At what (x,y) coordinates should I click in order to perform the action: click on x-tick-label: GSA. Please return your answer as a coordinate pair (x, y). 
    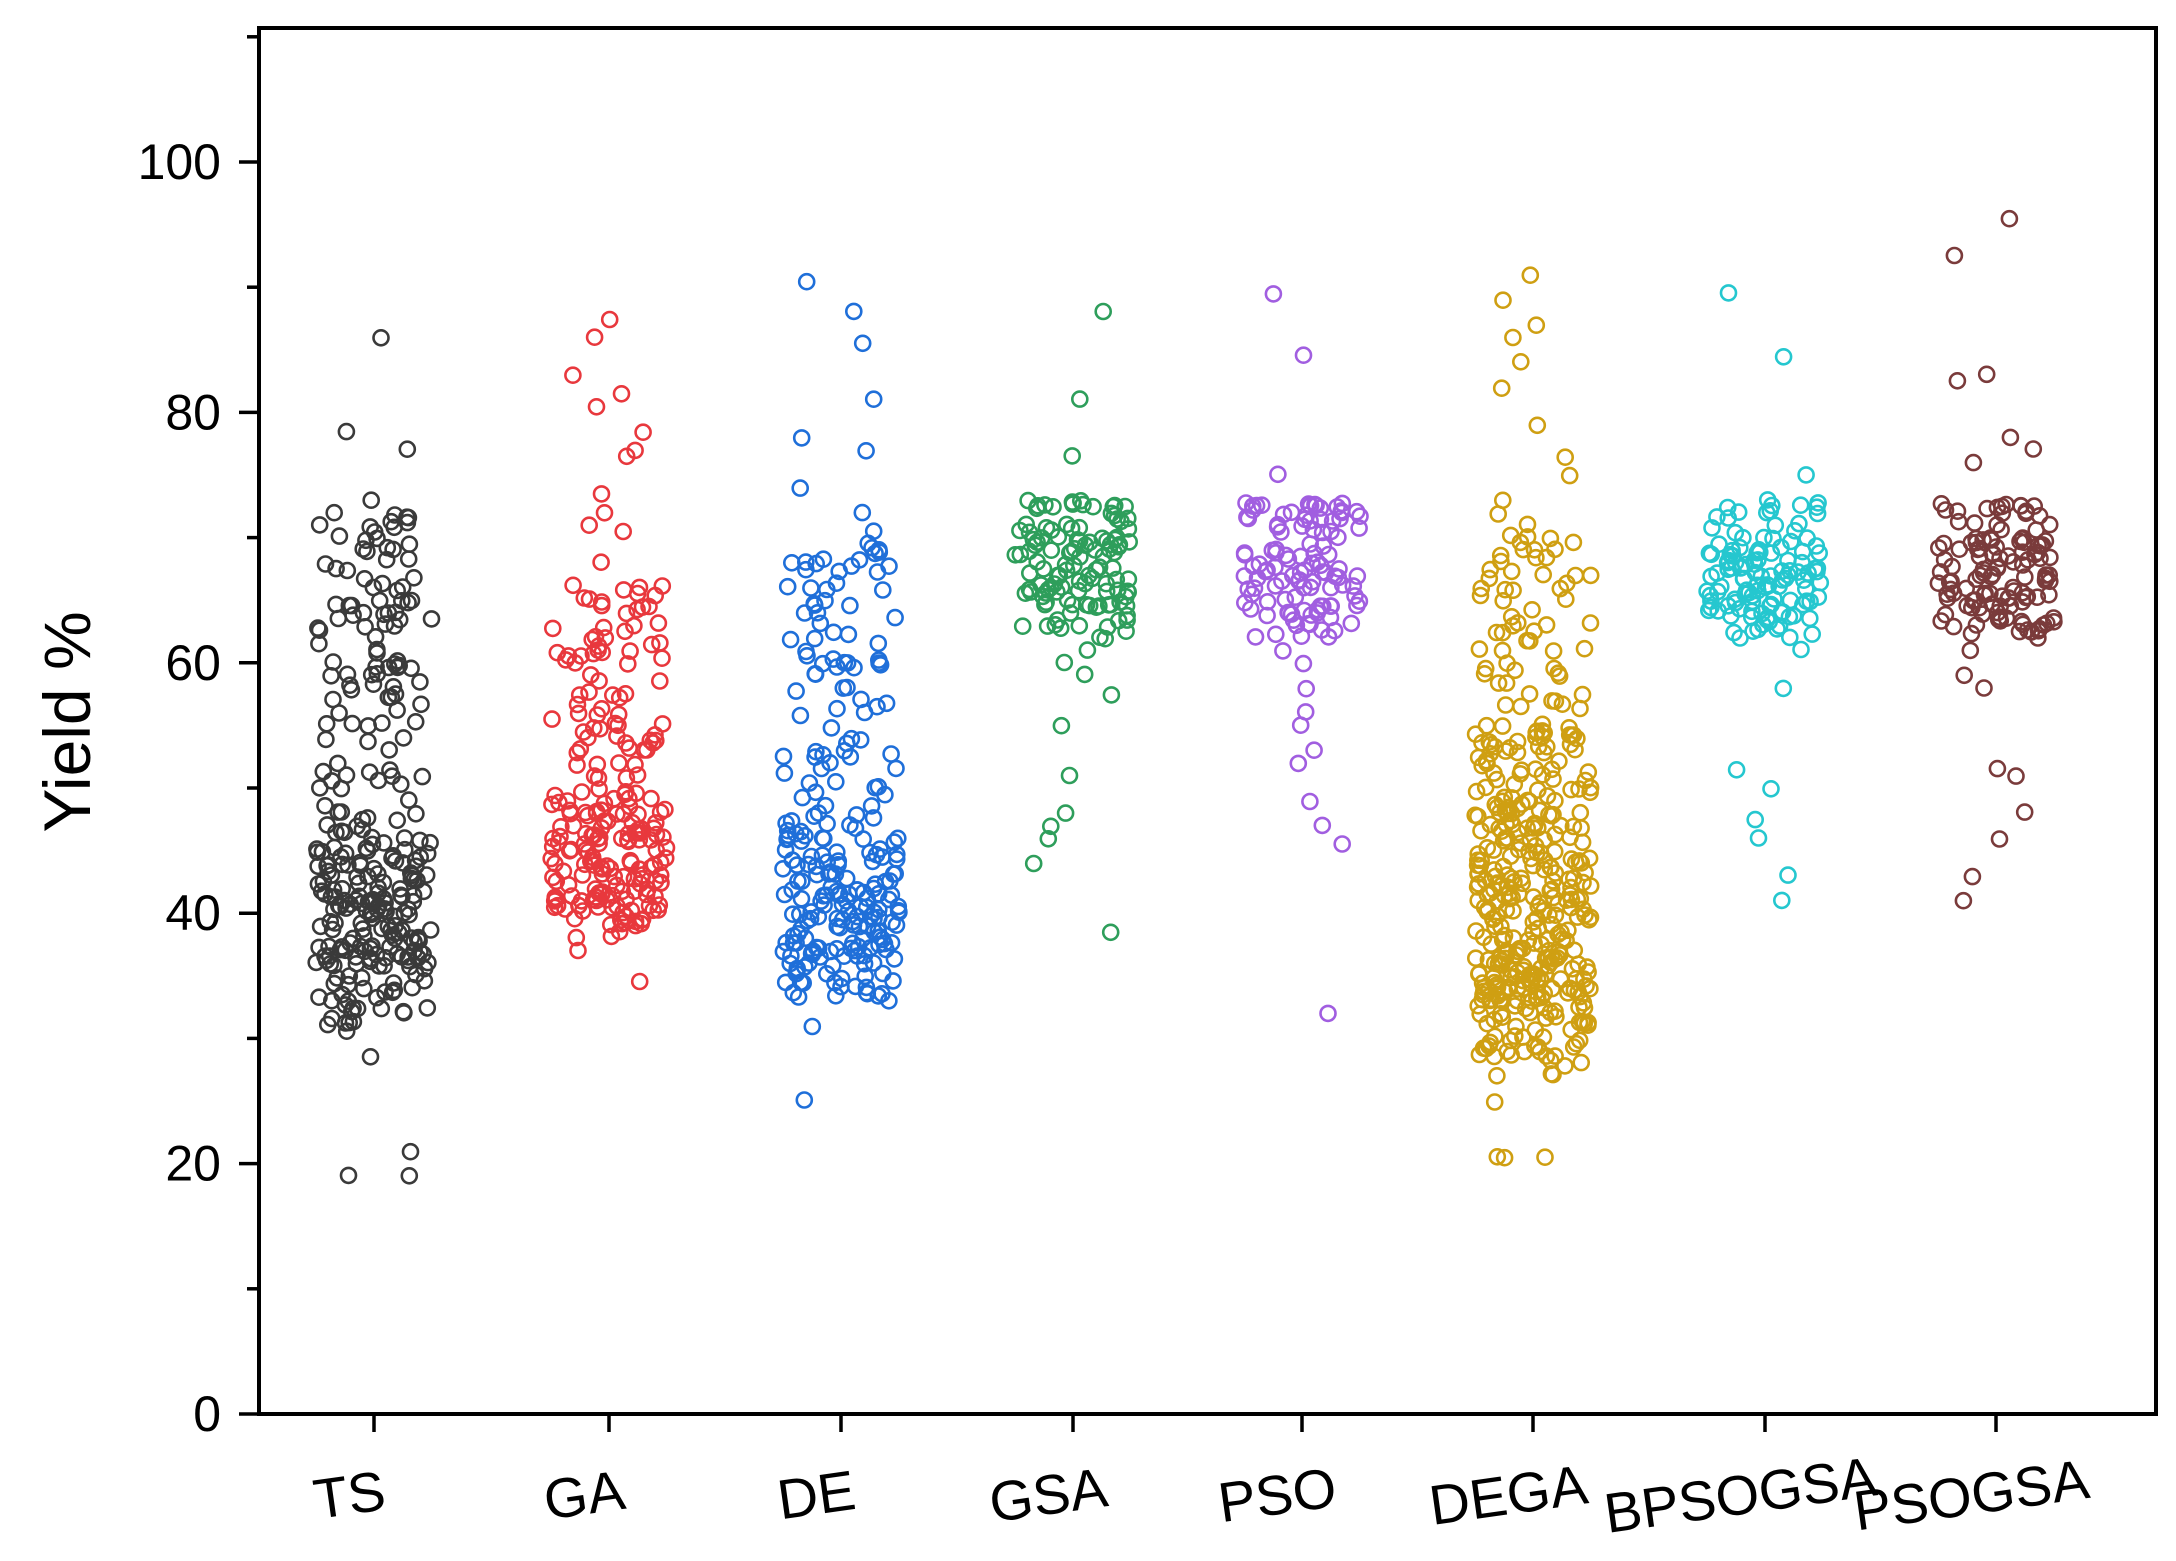
    Looking at the image, I should click on (1048, 1494).